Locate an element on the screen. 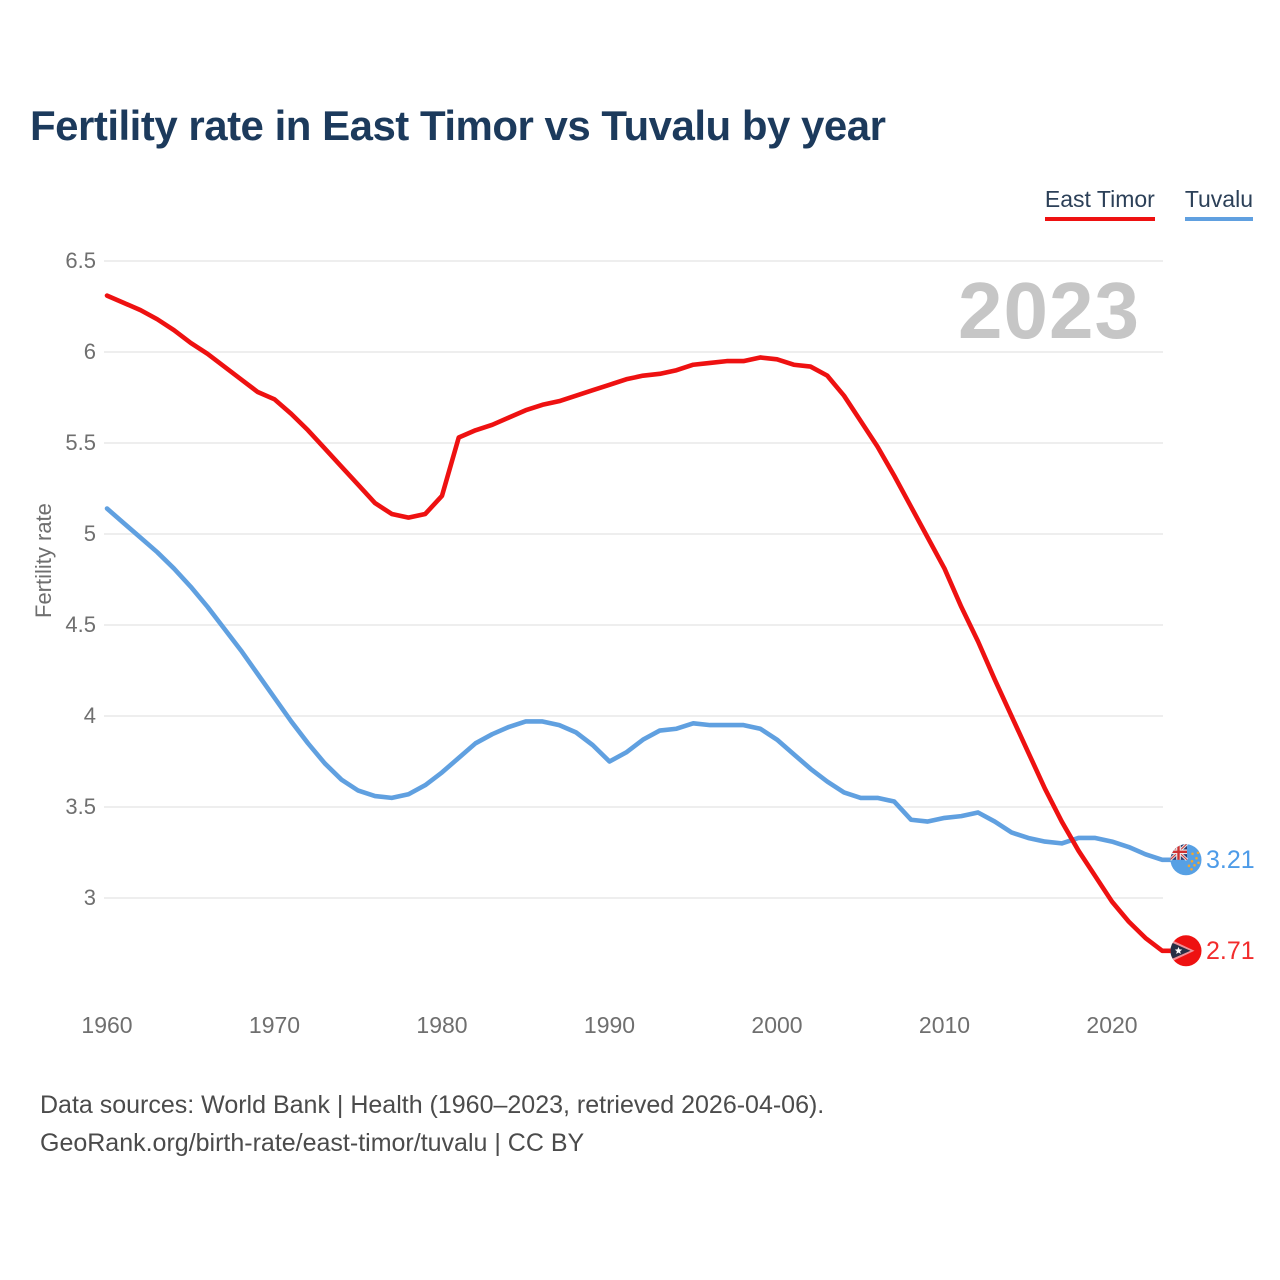 The image size is (1280, 1280). y-tick-label: 6 is located at coordinates (89, 351).